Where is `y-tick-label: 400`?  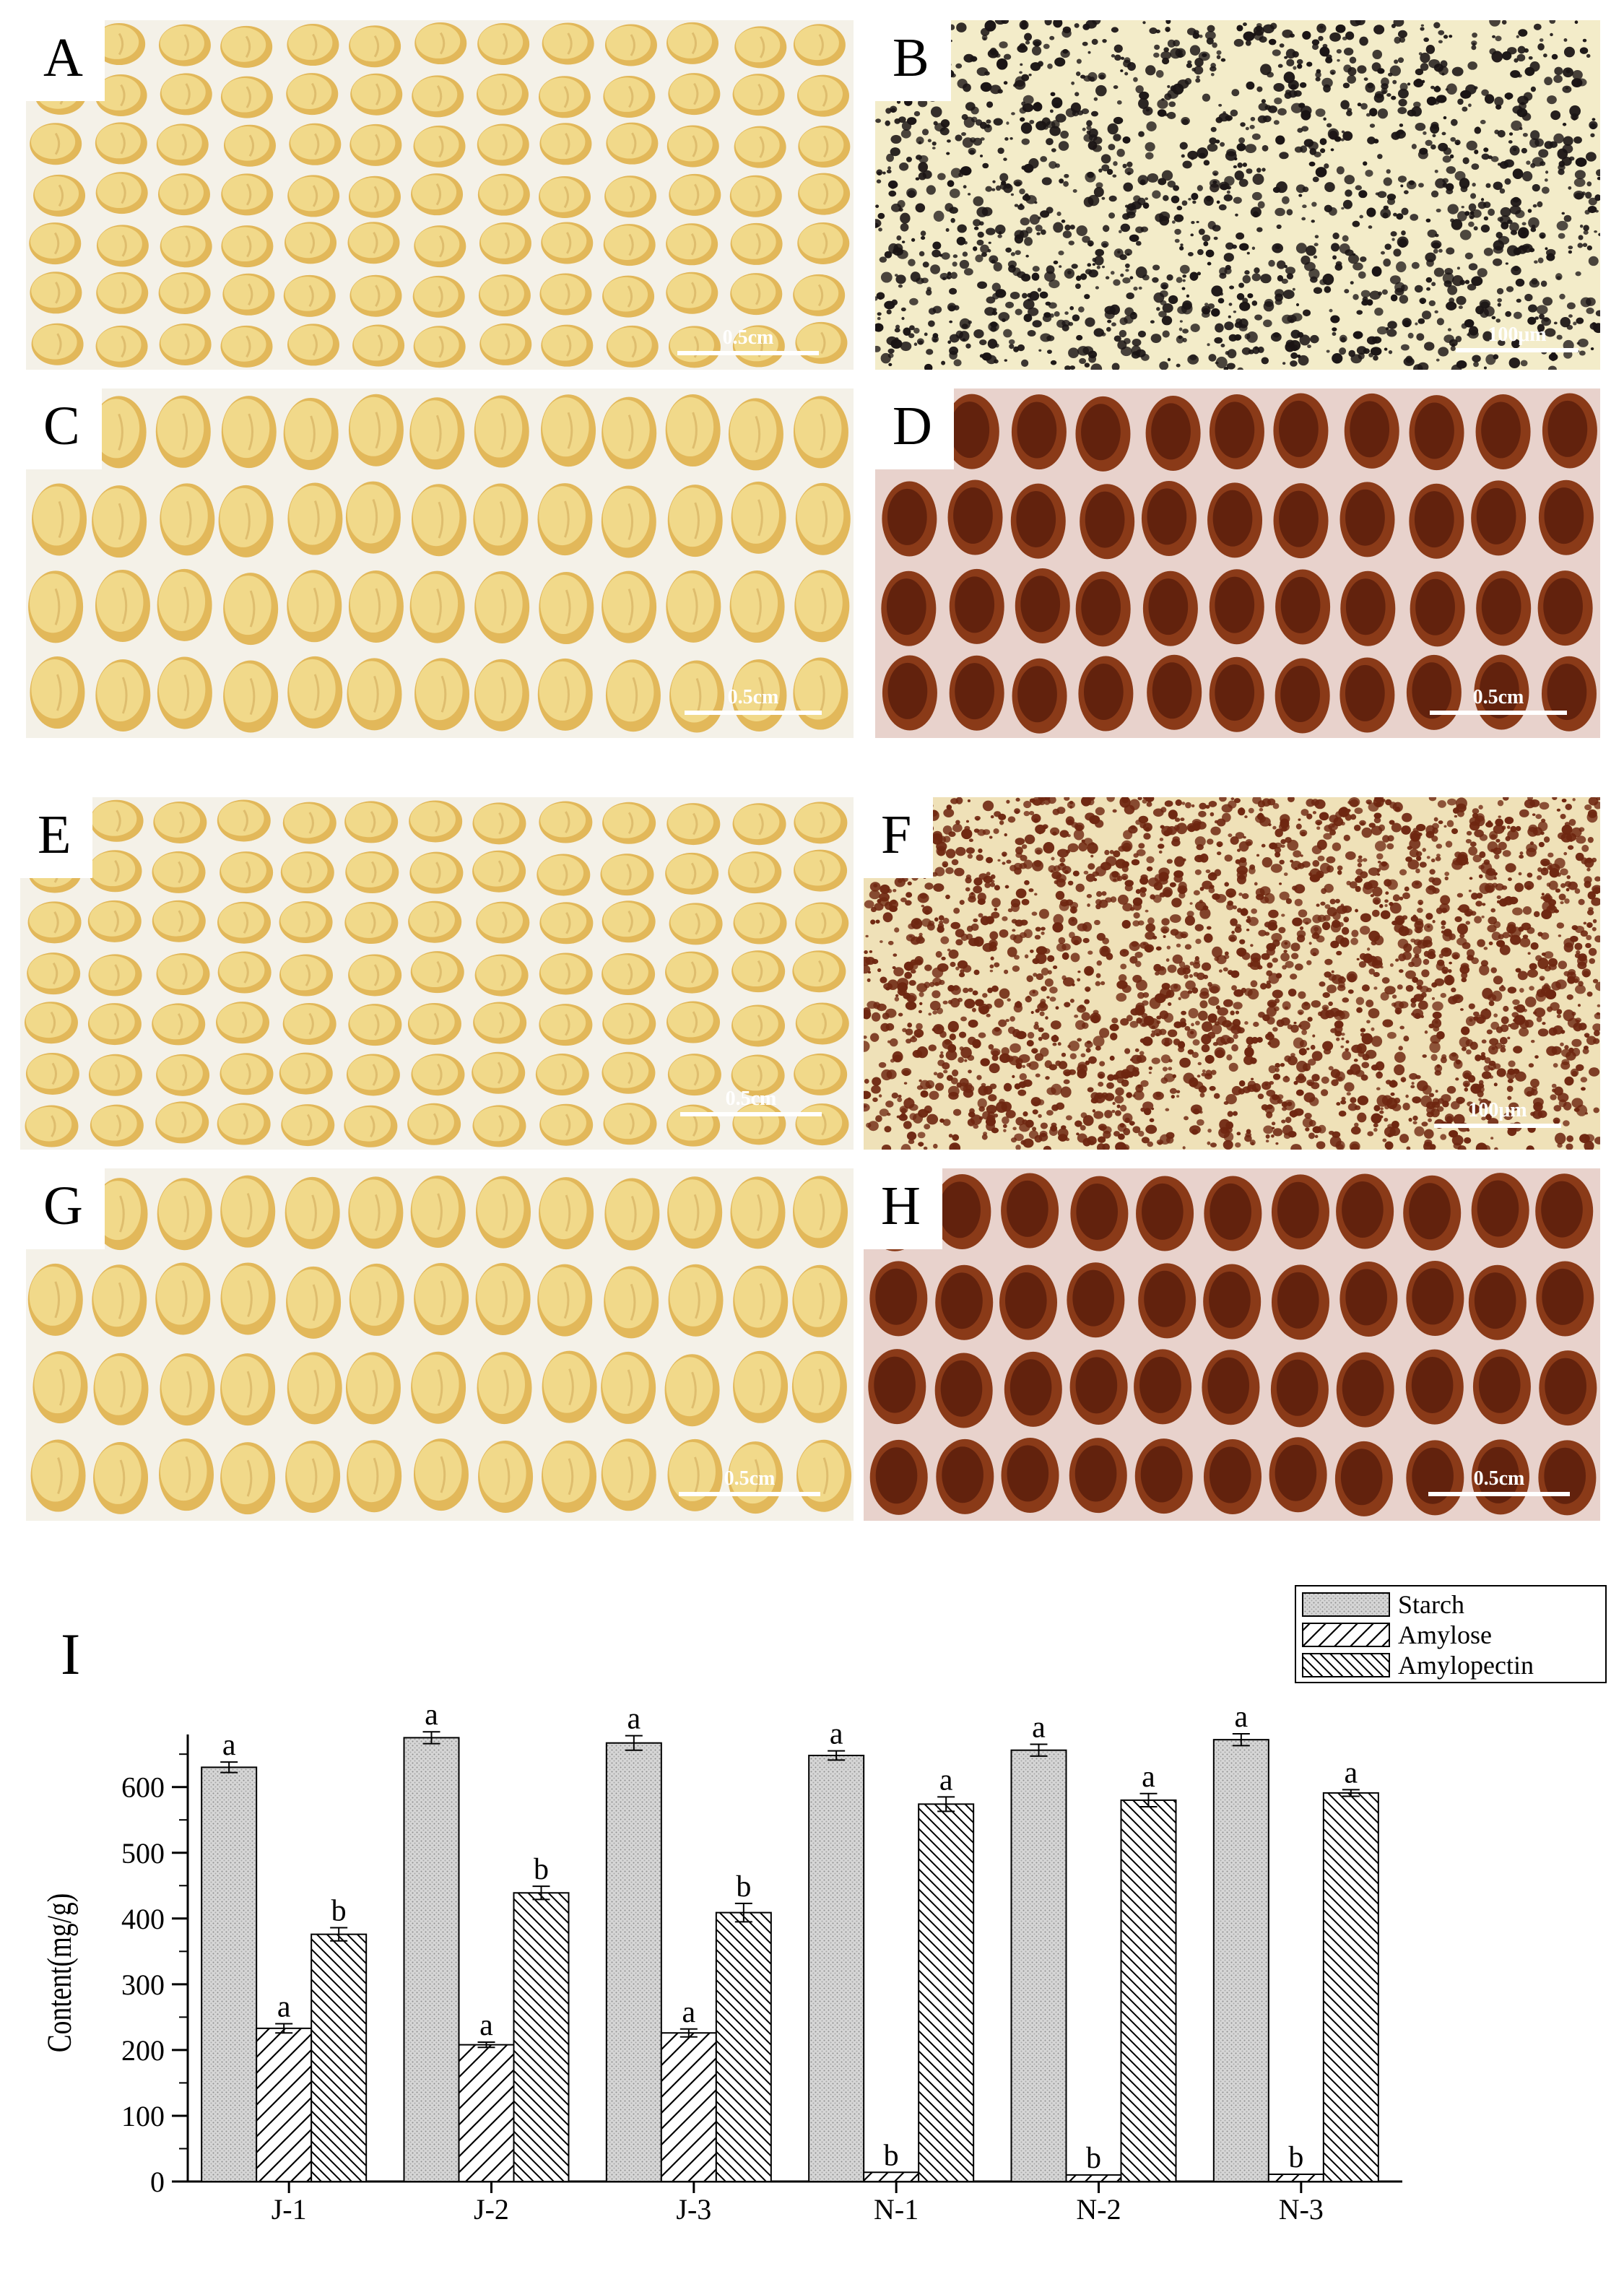 y-tick-label: 400 is located at coordinates (143, 1919).